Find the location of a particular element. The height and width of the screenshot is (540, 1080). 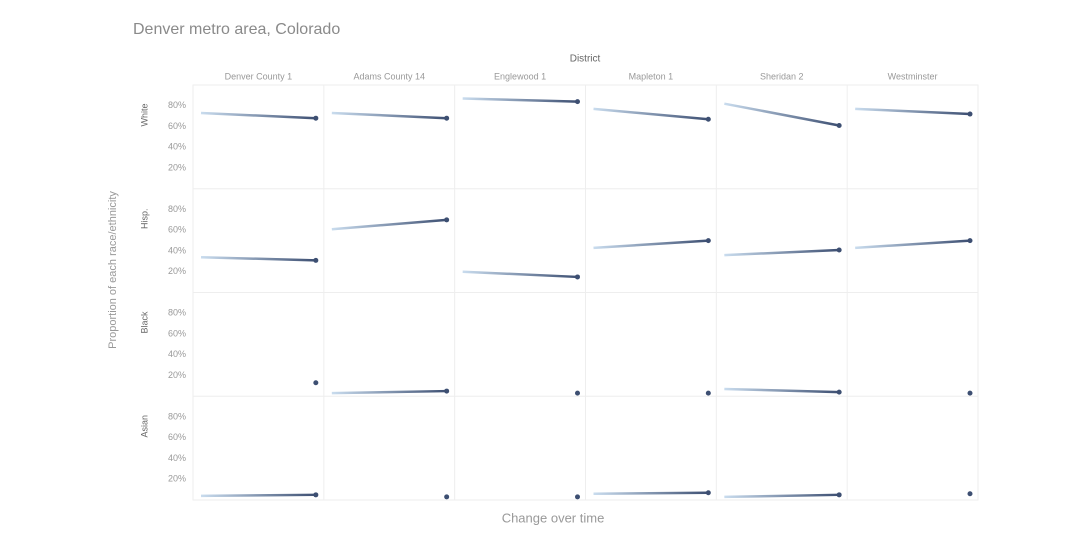

column-label: Sheridan 2 is located at coordinates (782, 76).